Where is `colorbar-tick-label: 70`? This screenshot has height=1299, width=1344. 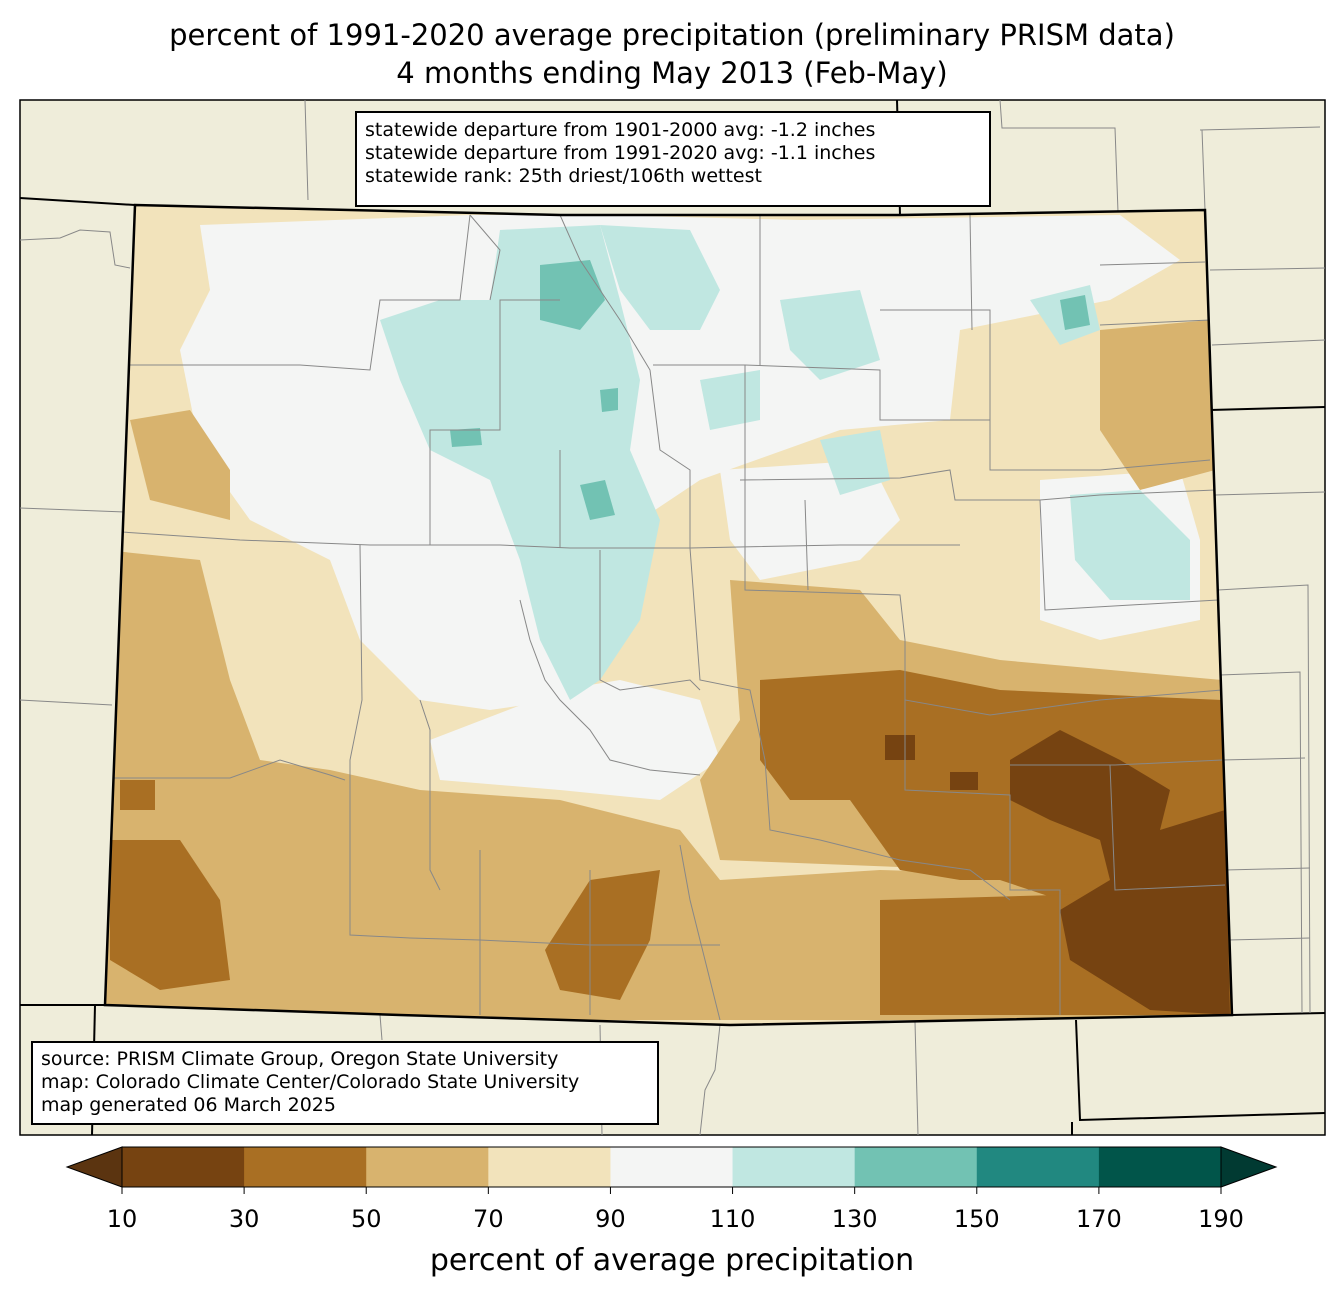
colorbar-tick-label: 70 is located at coordinates (488, 1219).